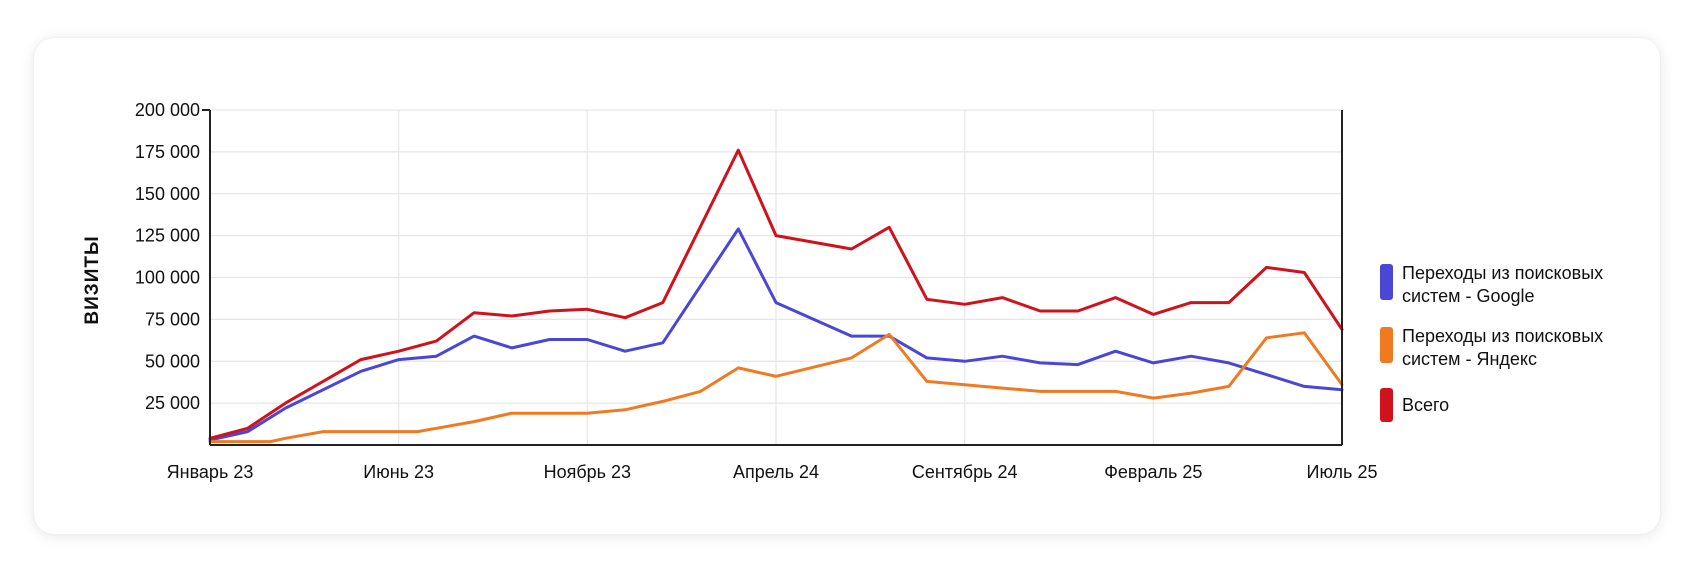 The width and height of the screenshot is (1691, 581). Describe the element at coordinates (92, 279) in the screenshot. I see `y-axis-label: ВИЗИТЫ` at that location.